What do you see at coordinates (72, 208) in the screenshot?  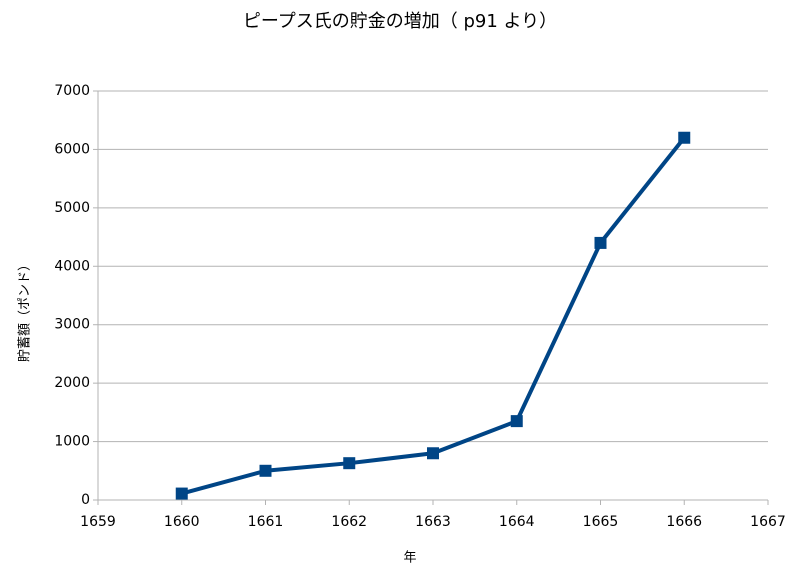 I see `y-tick-label: 5000` at bounding box center [72, 208].